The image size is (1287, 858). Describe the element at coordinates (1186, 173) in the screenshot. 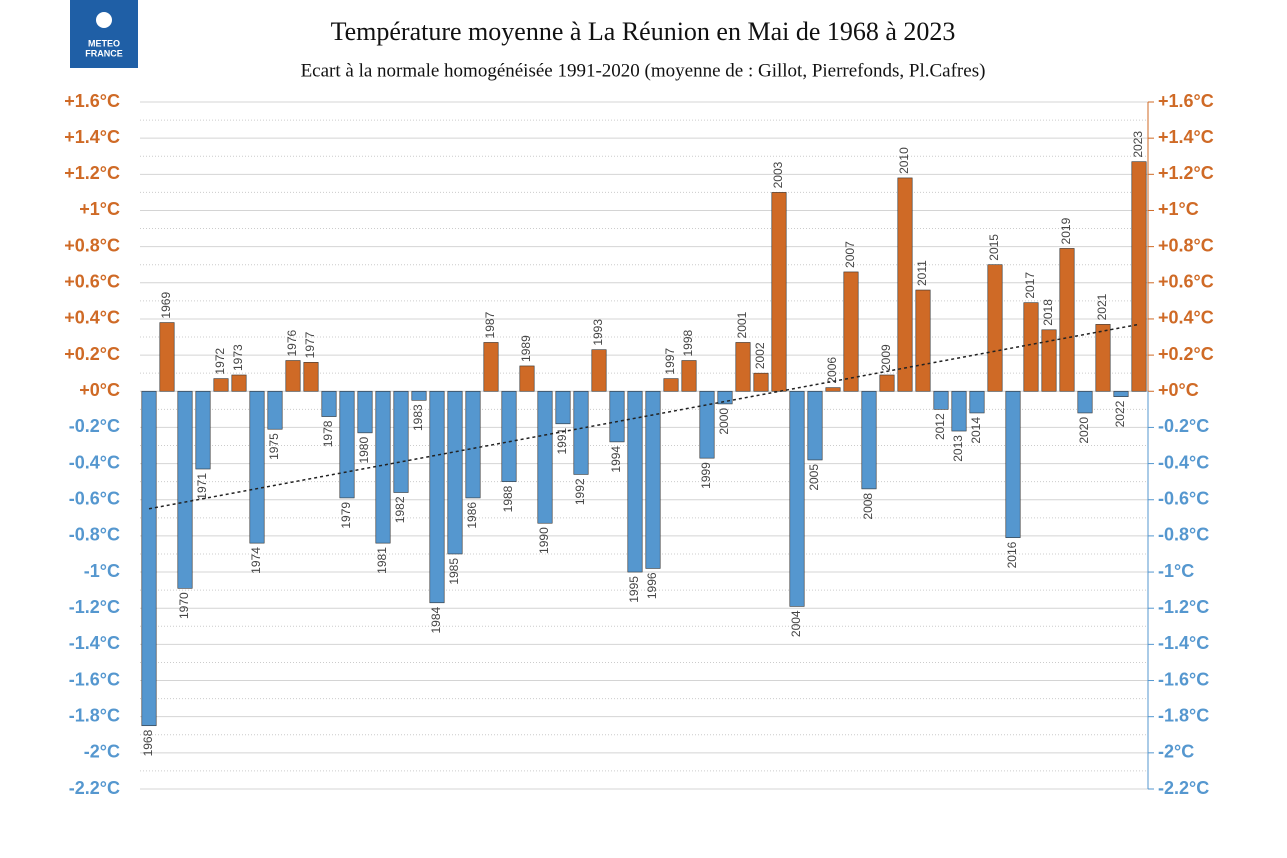

I see `y2-tick-label: +1.2°C` at that location.